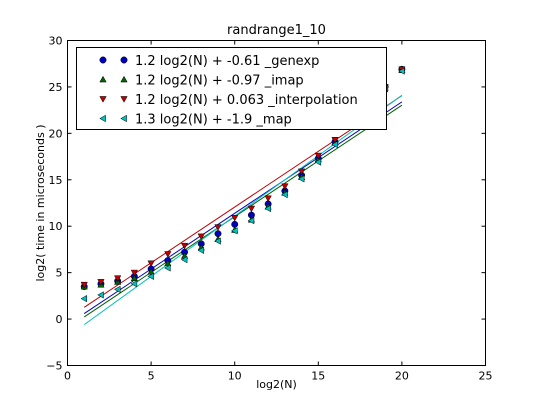 Image resolution: width=540 pixels, height=405 pixels. What do you see at coordinates (56, 133) in the screenshot?
I see `y-tick-label: 20` at bounding box center [56, 133].